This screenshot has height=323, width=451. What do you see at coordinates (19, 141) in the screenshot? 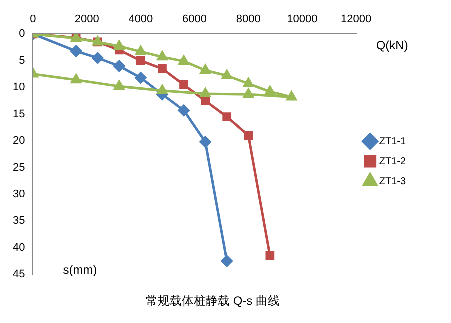
I see `y-tick-label: 20` at bounding box center [19, 141].